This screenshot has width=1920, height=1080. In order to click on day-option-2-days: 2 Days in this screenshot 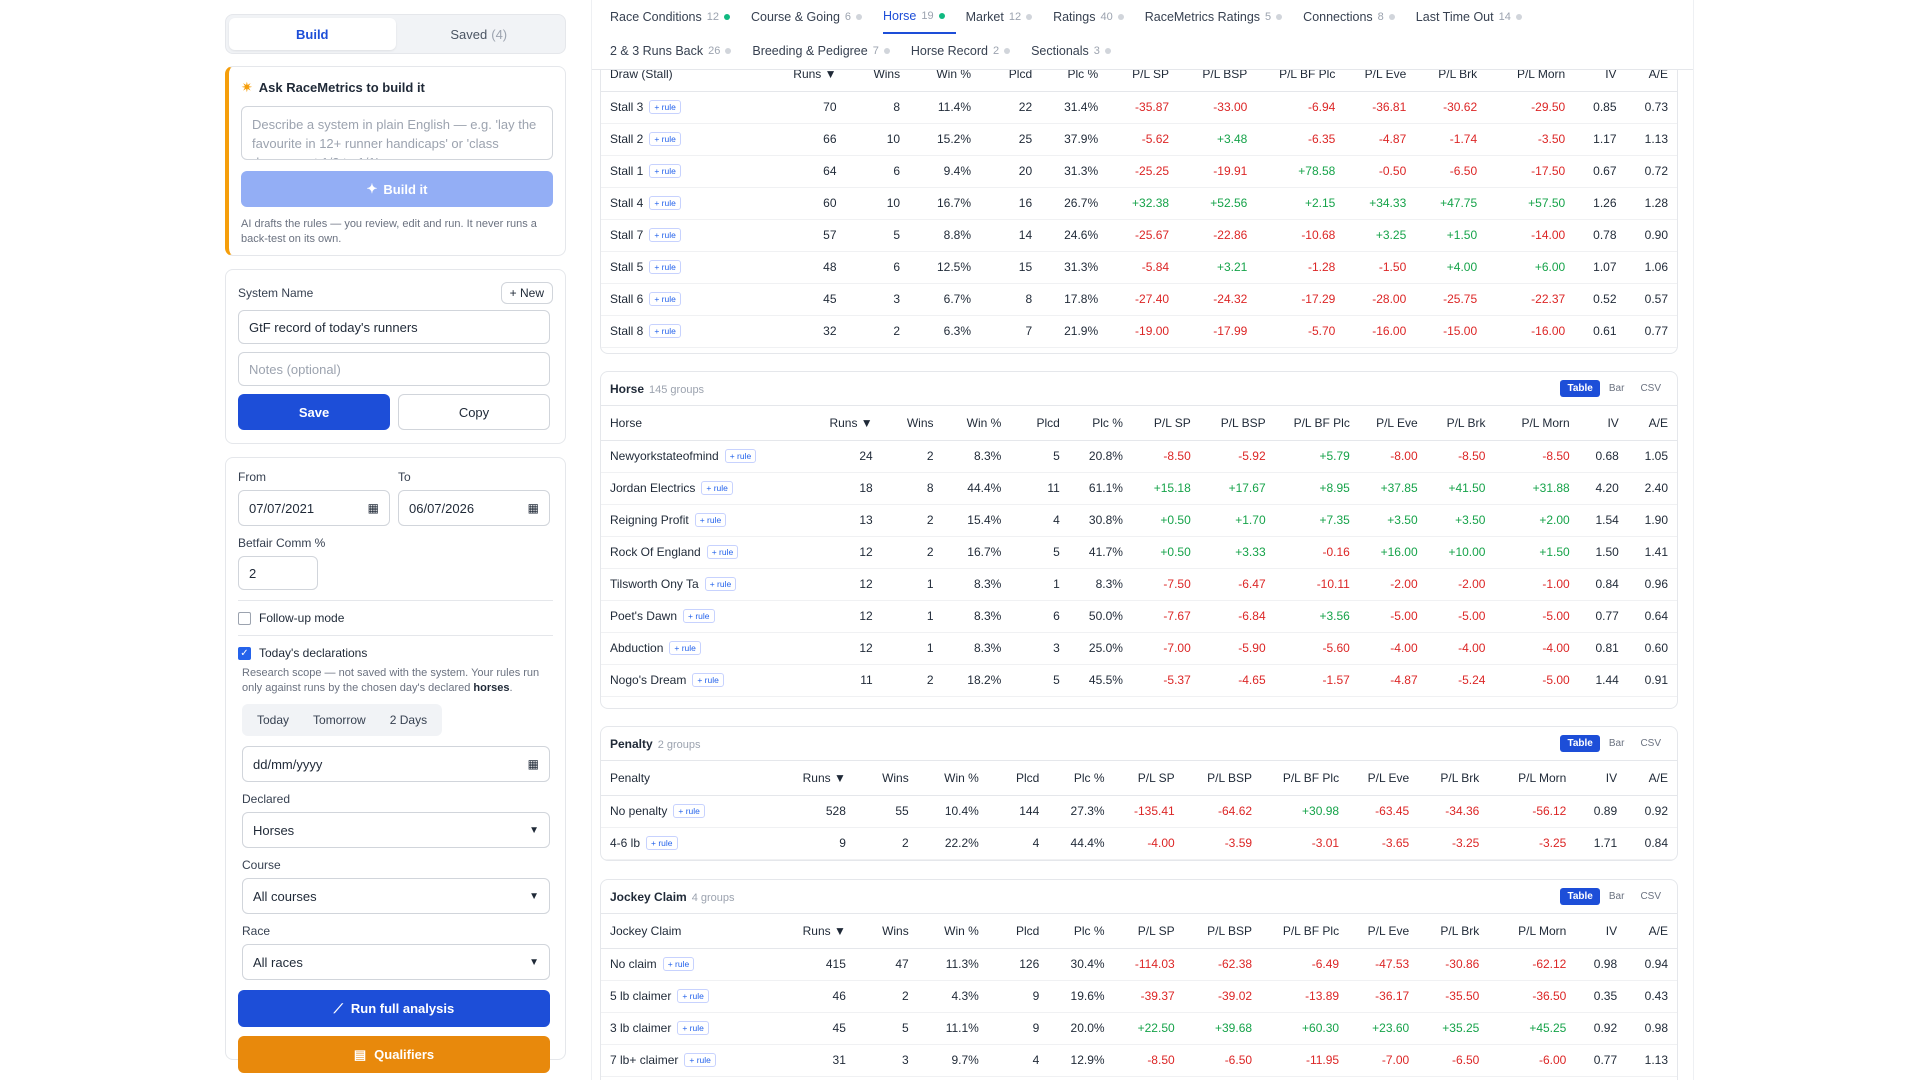, I will do `click(408, 720)`.